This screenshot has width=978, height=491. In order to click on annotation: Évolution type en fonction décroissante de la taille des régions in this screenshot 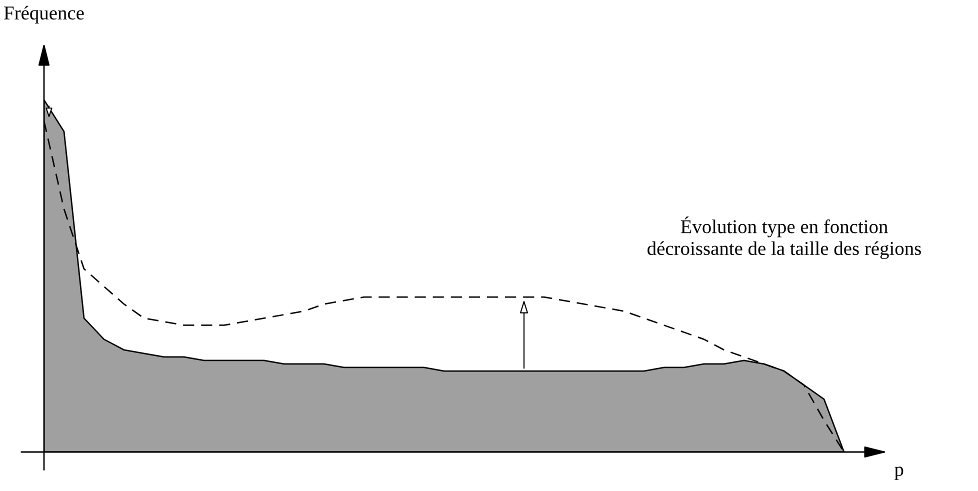, I will do `click(784, 238)`.